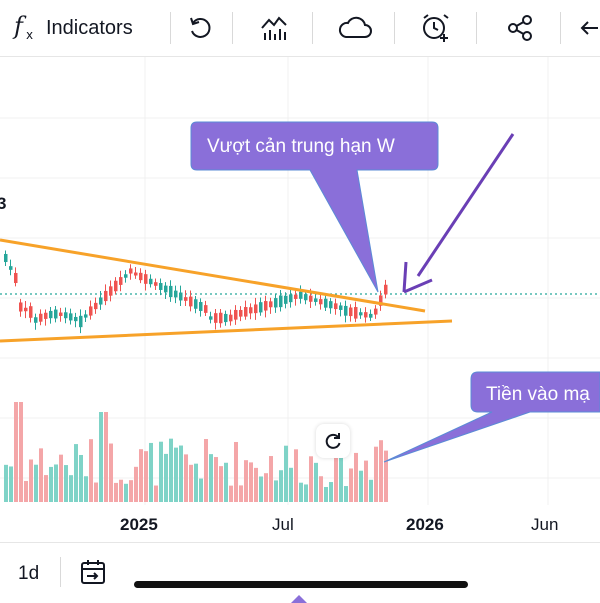  Describe the element at coordinates (196, 452) in the screenshot. I see `volume-bars` at that location.